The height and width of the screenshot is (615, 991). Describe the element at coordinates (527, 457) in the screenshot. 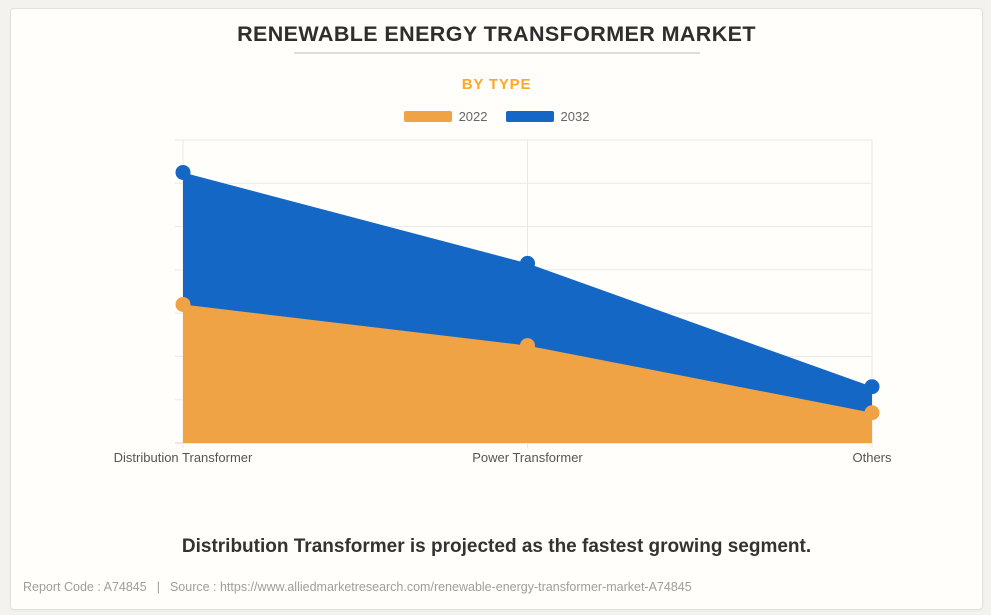

I see `x-axis-label-power-transformer: Power Transformer` at that location.